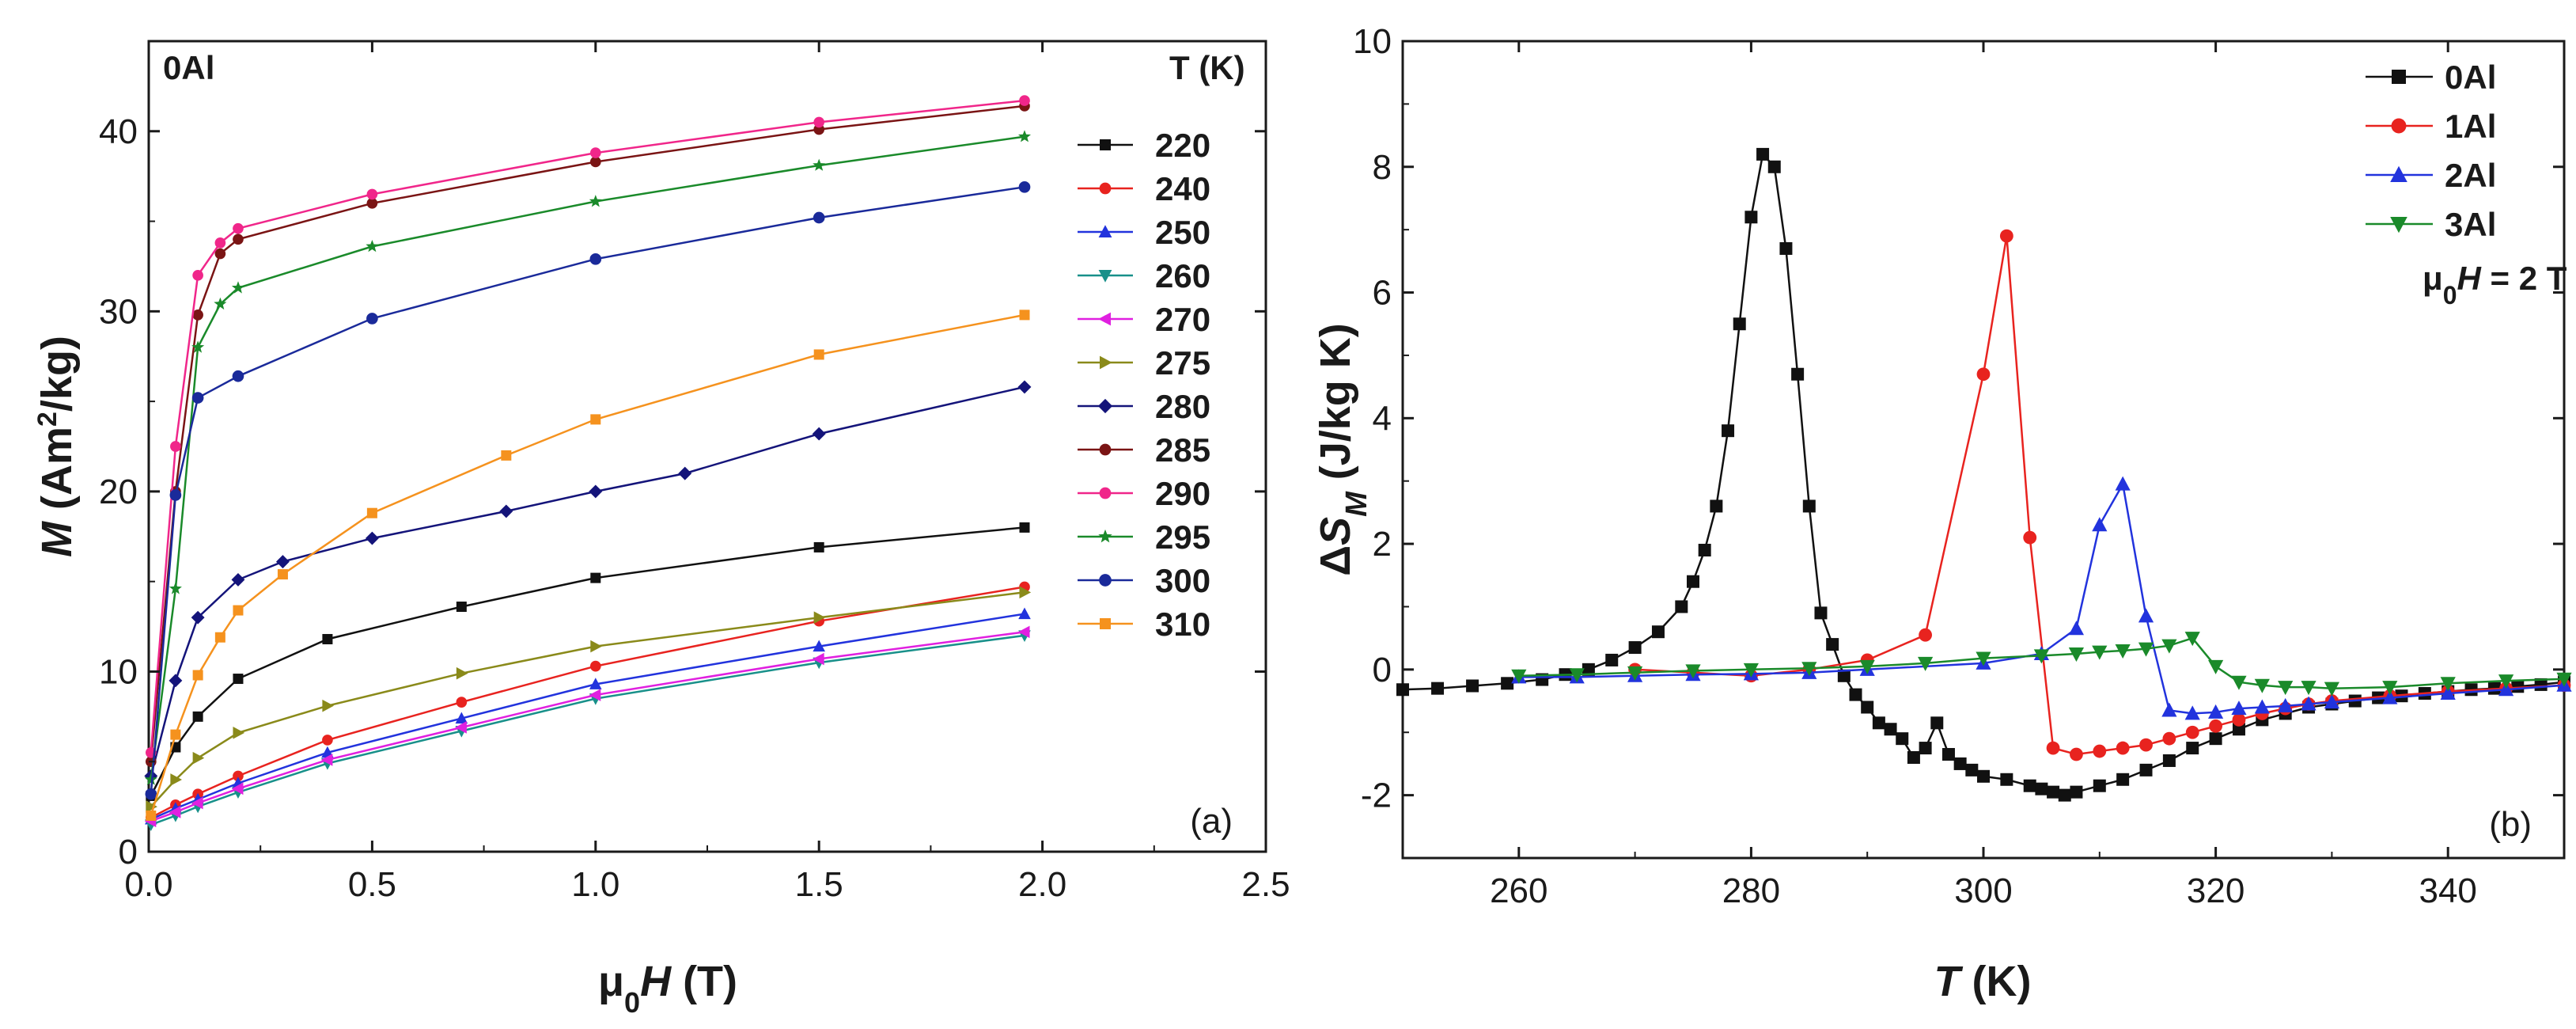 This screenshot has width=2576, height=1029. What do you see at coordinates (1144, 232) in the screenshot?
I see `legend-item-250: 250` at bounding box center [1144, 232].